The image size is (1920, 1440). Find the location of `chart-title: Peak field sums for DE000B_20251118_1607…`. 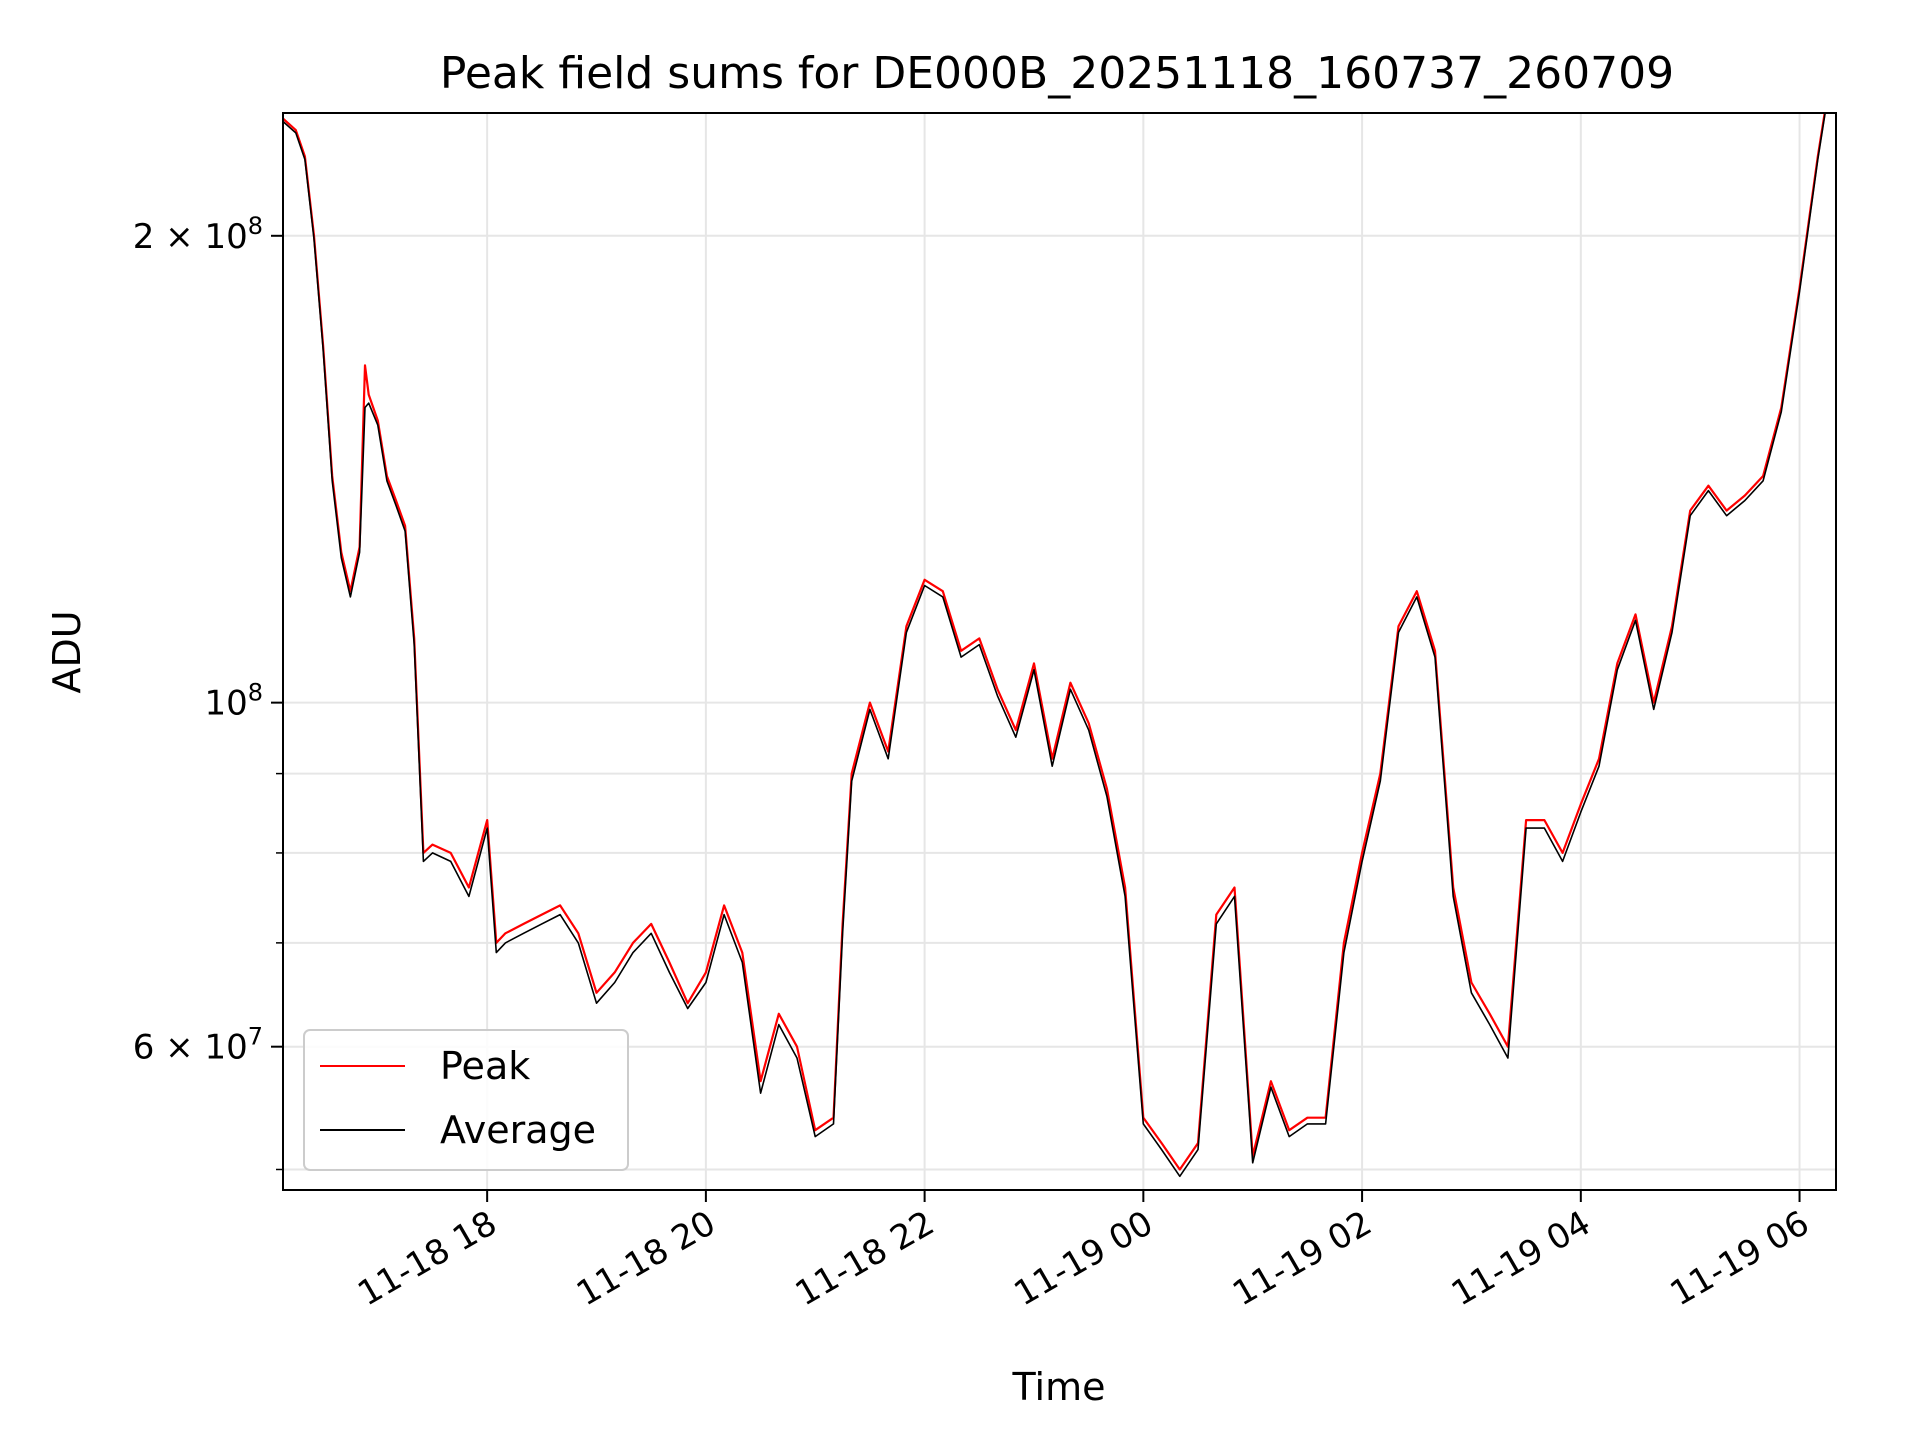

chart-title: Peak field sums for DE000B_20251118_1607… is located at coordinates (1057, 73).